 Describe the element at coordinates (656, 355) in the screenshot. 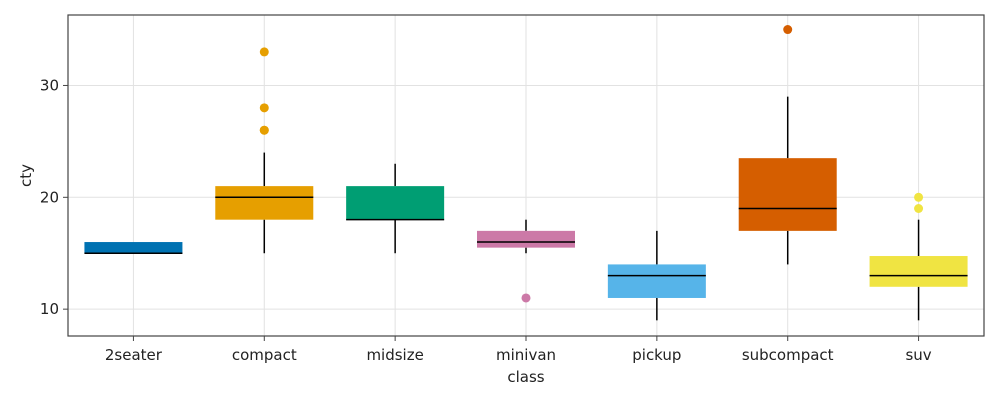

I see `x-tick-label: pickup` at that location.